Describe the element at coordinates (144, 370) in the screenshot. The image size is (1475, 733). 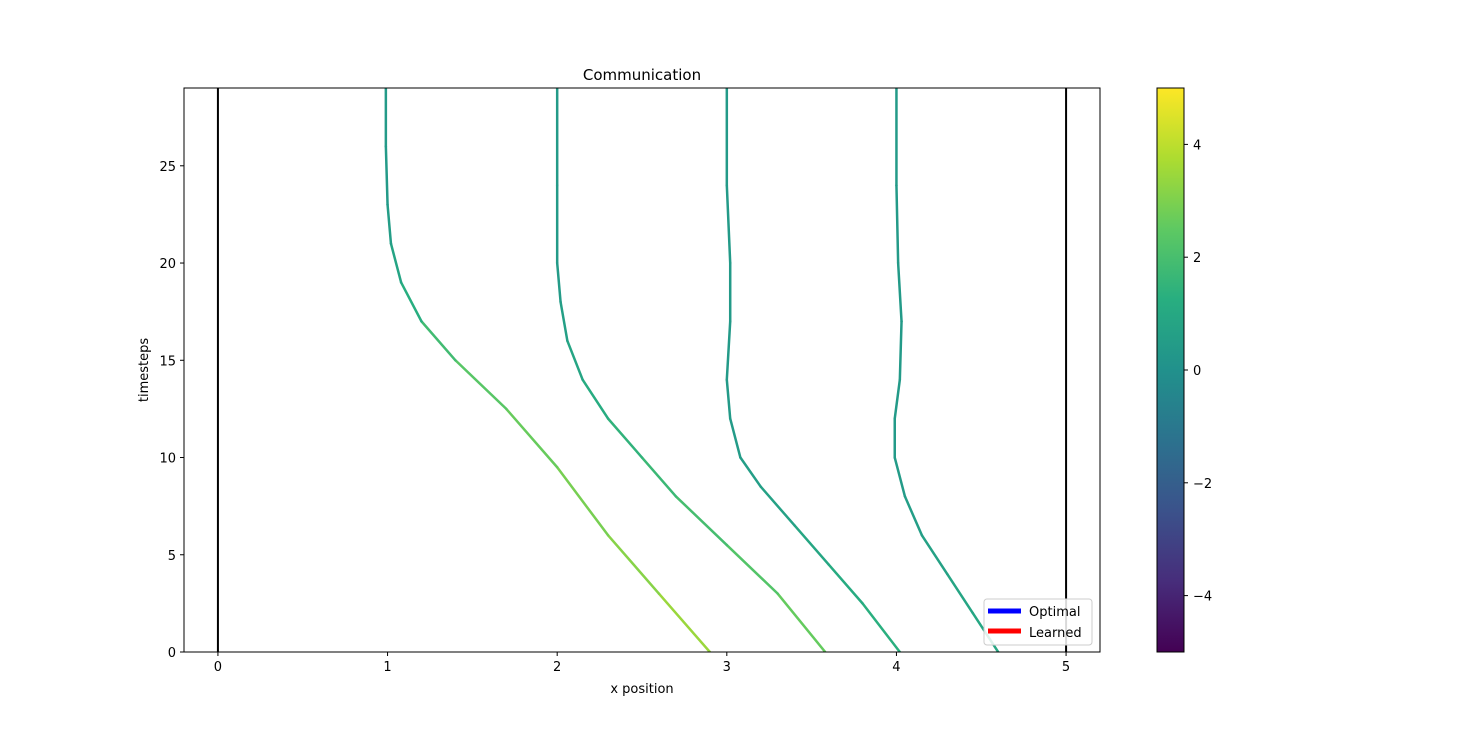
I see `y-axis-label: timesteps` at that location.